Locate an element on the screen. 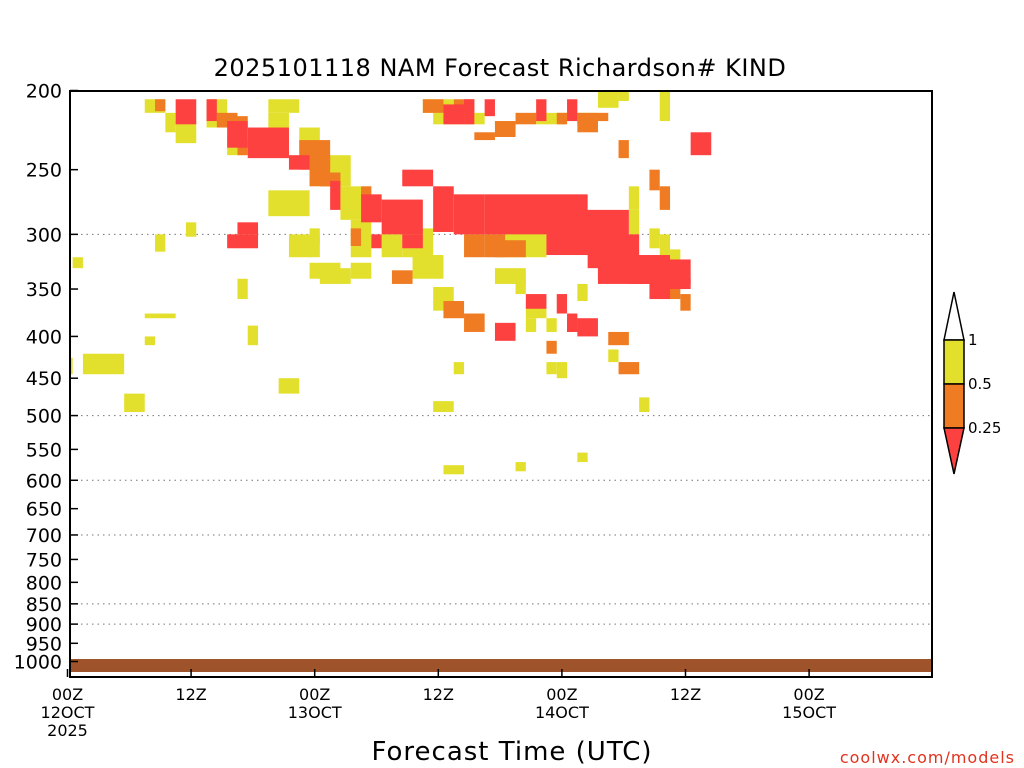 This screenshot has height=768, width=1024. x-tick-label-30-1: 13OCT is located at coordinates (315, 712).